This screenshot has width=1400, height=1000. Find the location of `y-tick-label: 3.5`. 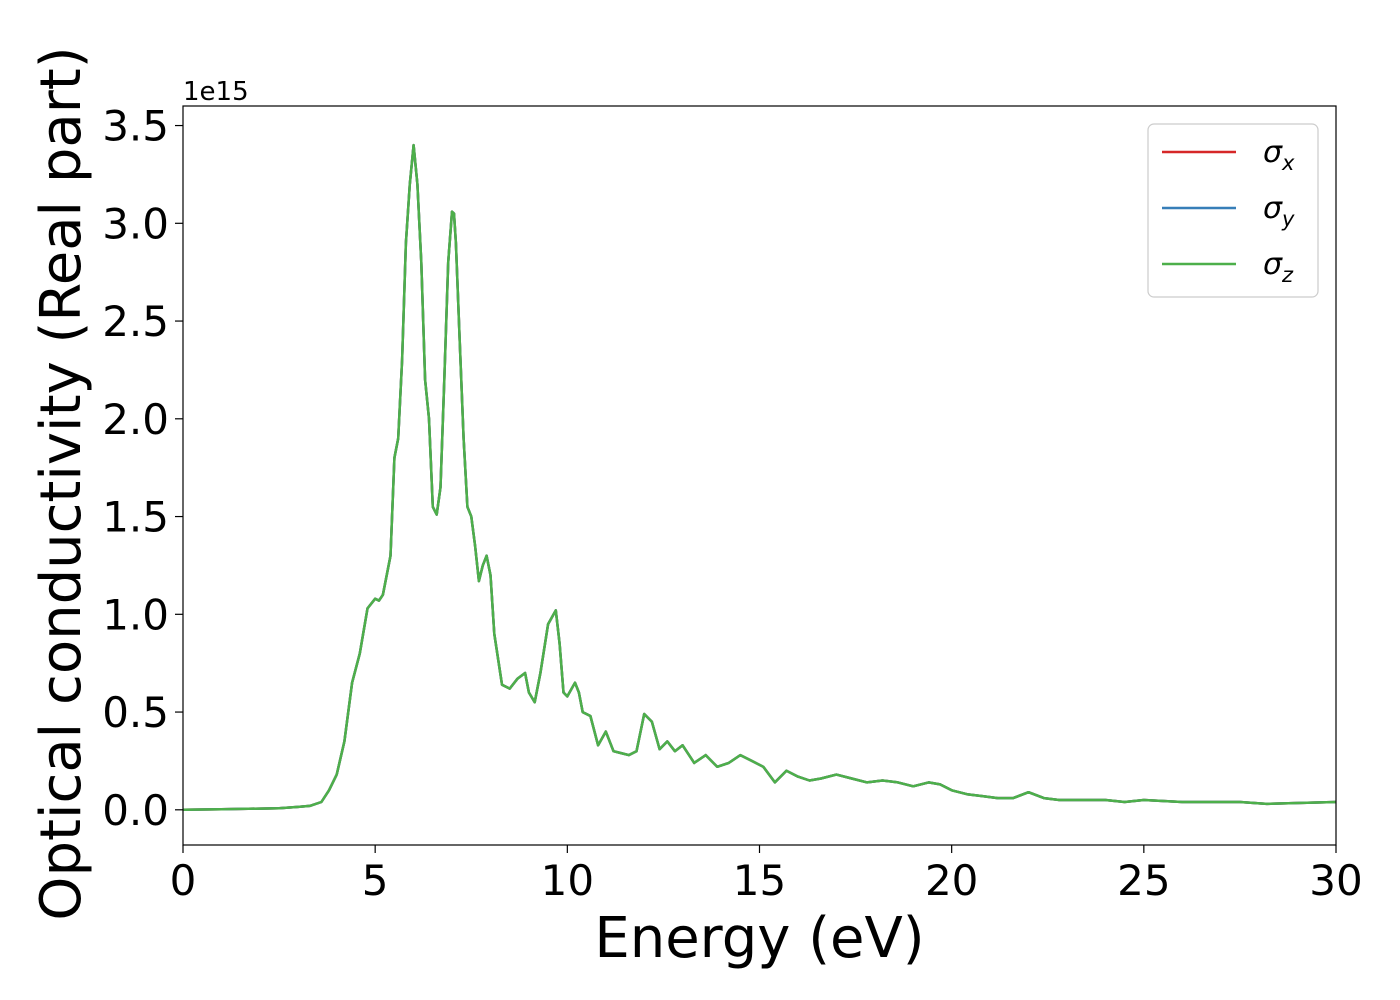

y-tick-label: 3.5 is located at coordinates (135, 126).